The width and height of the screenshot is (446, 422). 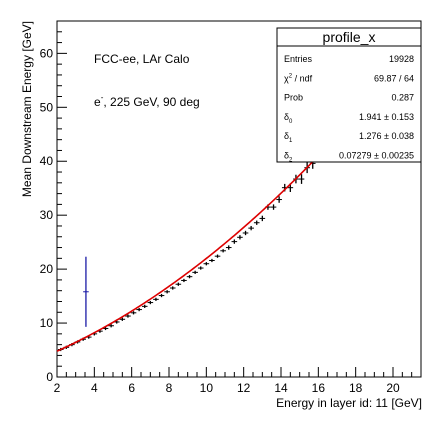 I want to click on x-axis: 2 4 6 8 10 12 14 16 18 20, so click(x=238, y=381).